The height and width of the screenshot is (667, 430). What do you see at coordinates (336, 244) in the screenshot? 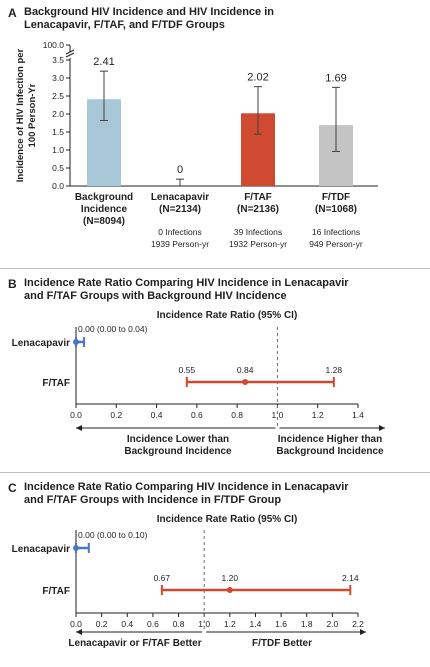
I see `person-years: 949 Person-yr` at bounding box center [336, 244].